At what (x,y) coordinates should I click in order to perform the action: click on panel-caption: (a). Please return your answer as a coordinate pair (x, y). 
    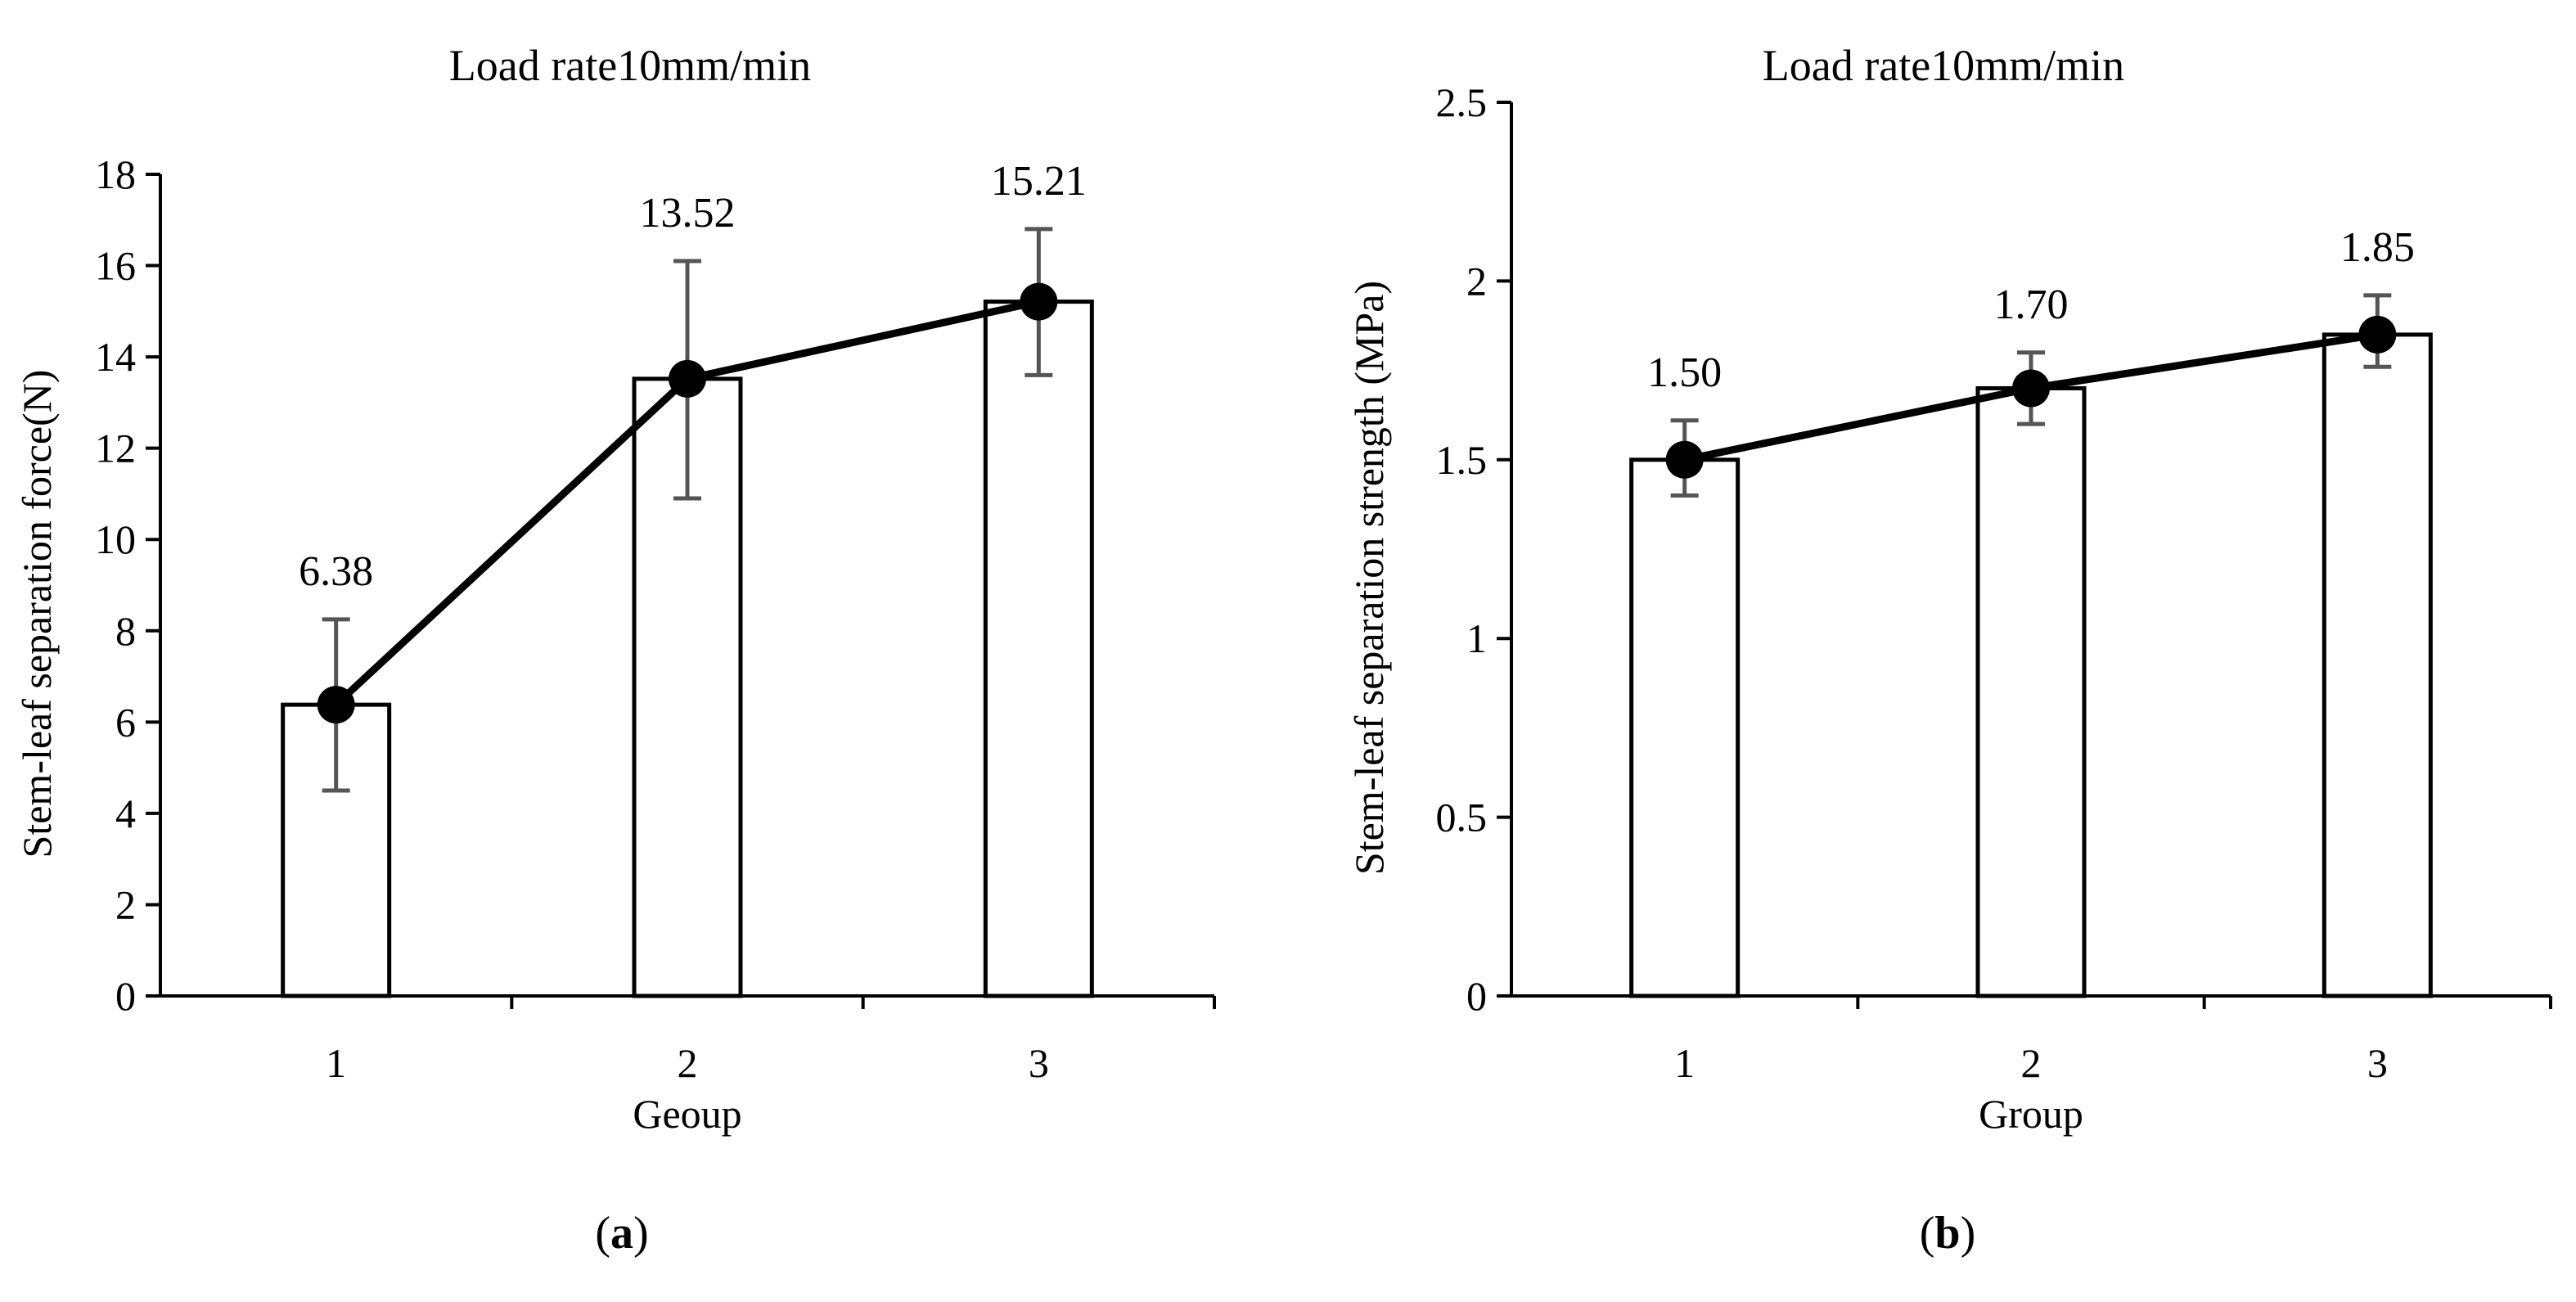
    Looking at the image, I should click on (621, 1233).